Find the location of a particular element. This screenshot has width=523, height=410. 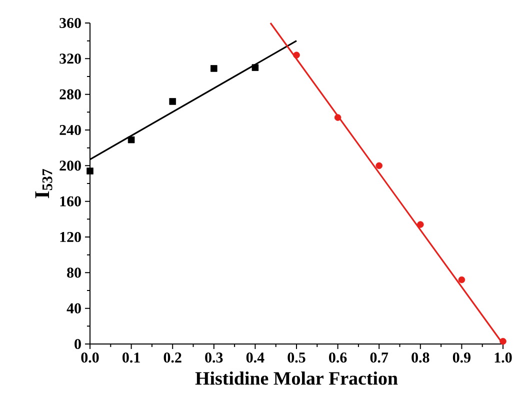

y-tick-label: 120 is located at coordinates (70, 237).